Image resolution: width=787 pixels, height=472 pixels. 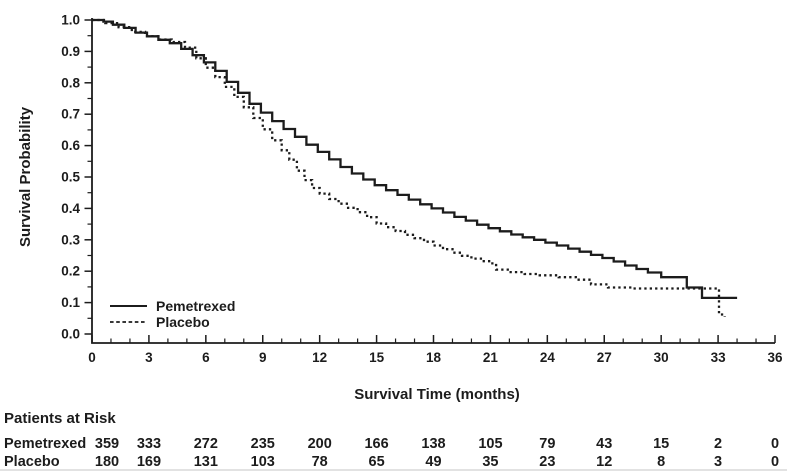 I want to click on risk-row-label-pemetrexed: Pemetrexed, so click(x=45, y=444).